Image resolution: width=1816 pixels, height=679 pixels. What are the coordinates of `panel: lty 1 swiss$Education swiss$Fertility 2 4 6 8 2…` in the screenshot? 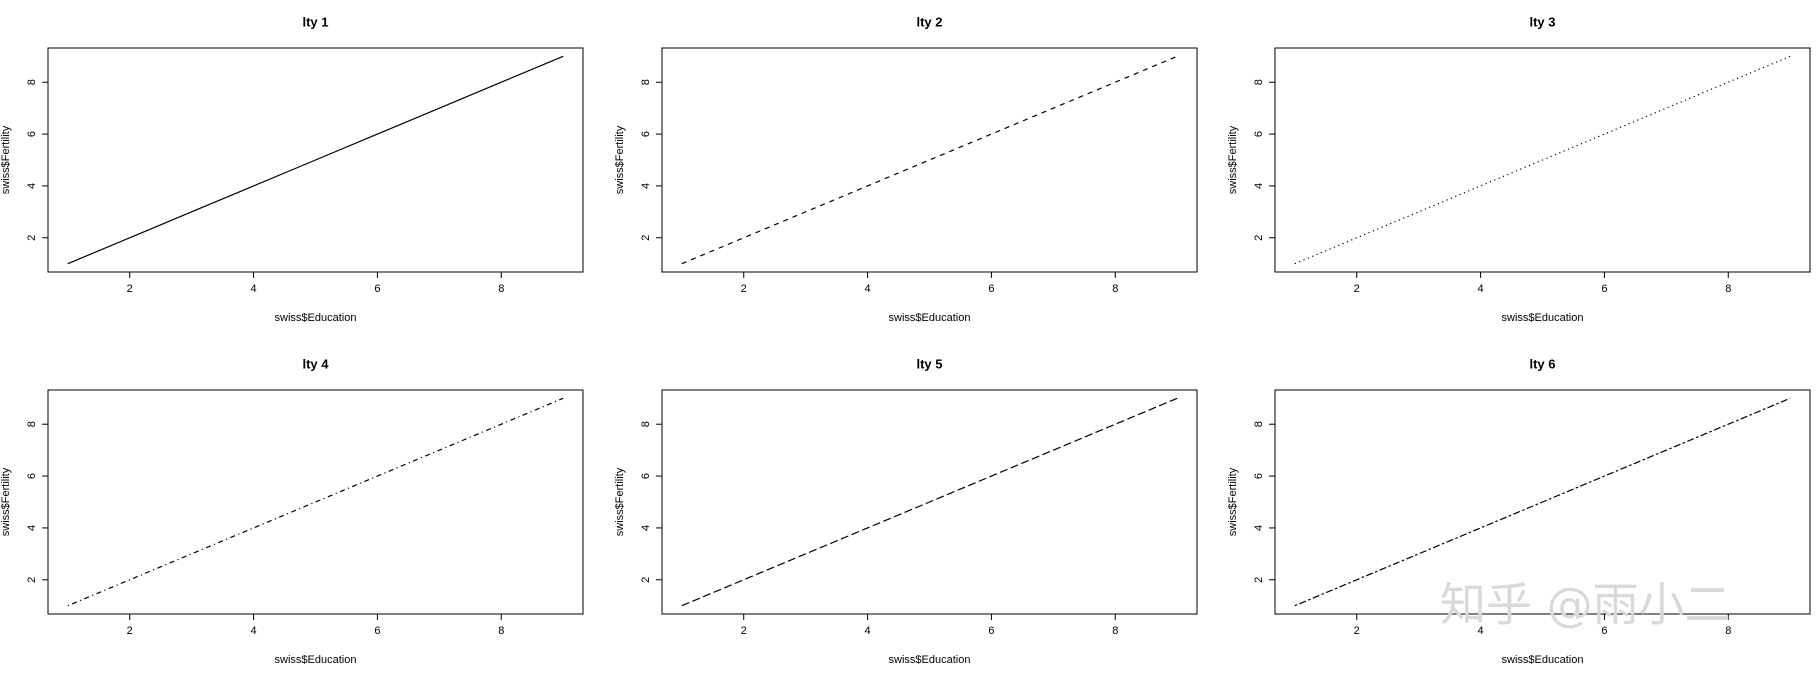 It's located at (292, 169).